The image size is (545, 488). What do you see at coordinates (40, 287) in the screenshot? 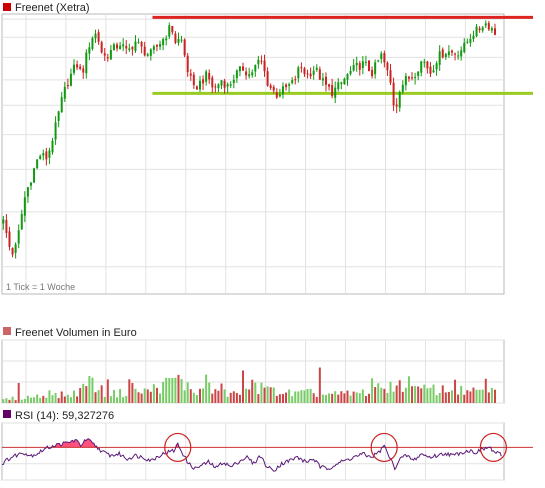
I see `tick-note: 1 Tick = 1 Woche` at bounding box center [40, 287].